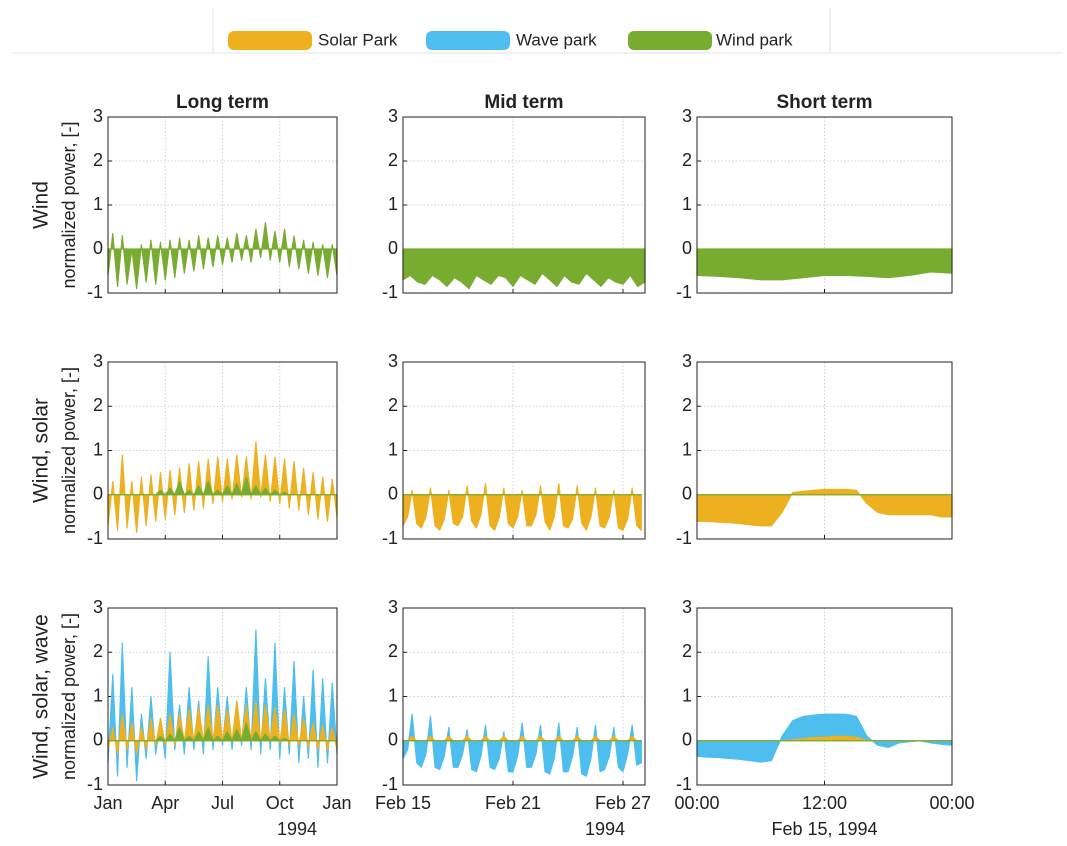 The width and height of the screenshot is (1067, 846). Describe the element at coordinates (403, 803) in the screenshot. I see `x-tick-label: Feb 15` at that location.